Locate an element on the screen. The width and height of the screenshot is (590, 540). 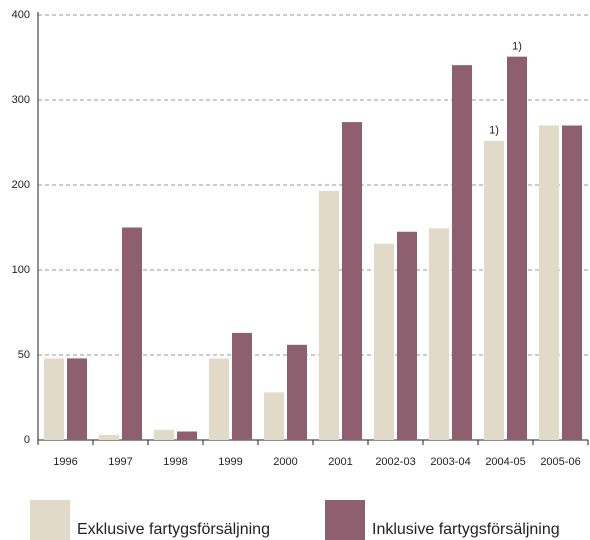
legend-label: Inklusive fartygsförsäljning is located at coordinates (466, 529).